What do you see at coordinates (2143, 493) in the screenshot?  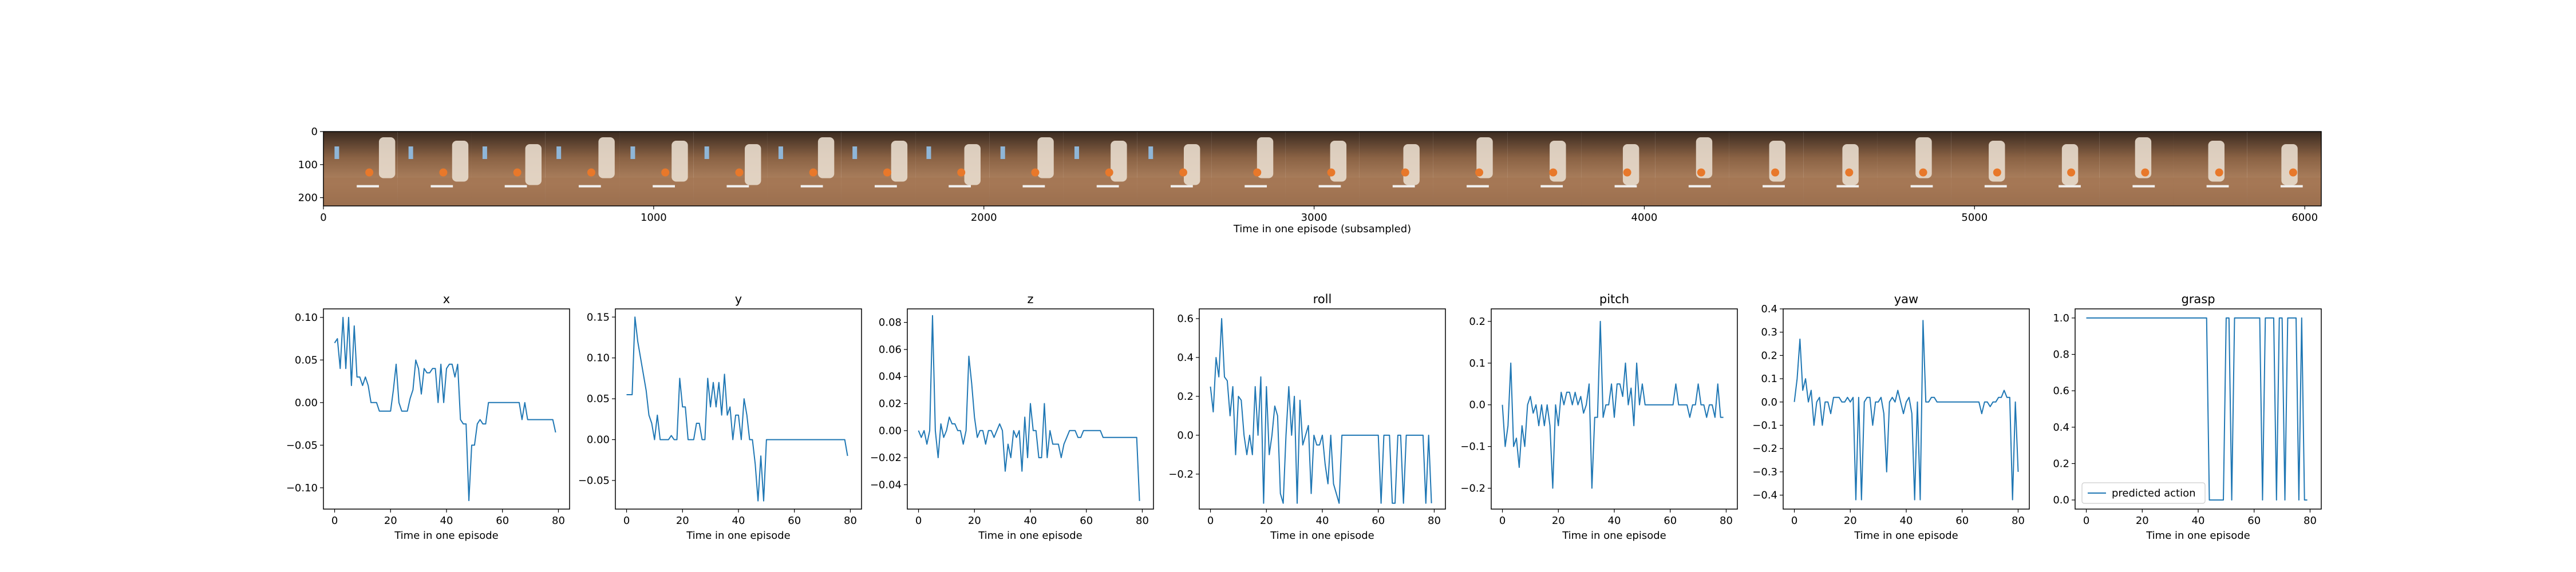 I see `legend-box` at bounding box center [2143, 493].